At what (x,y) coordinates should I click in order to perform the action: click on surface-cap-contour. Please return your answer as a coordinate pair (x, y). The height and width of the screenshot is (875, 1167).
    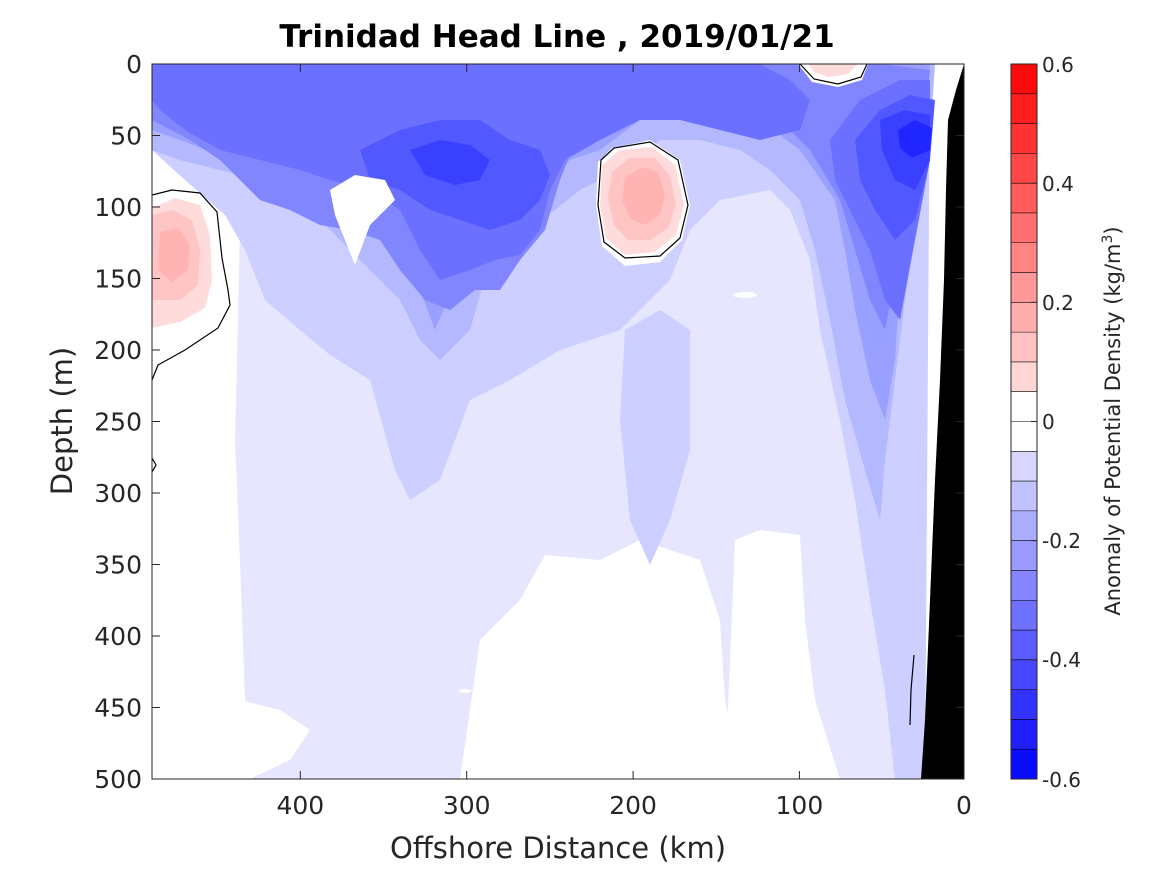
    Looking at the image, I should click on (833, 74).